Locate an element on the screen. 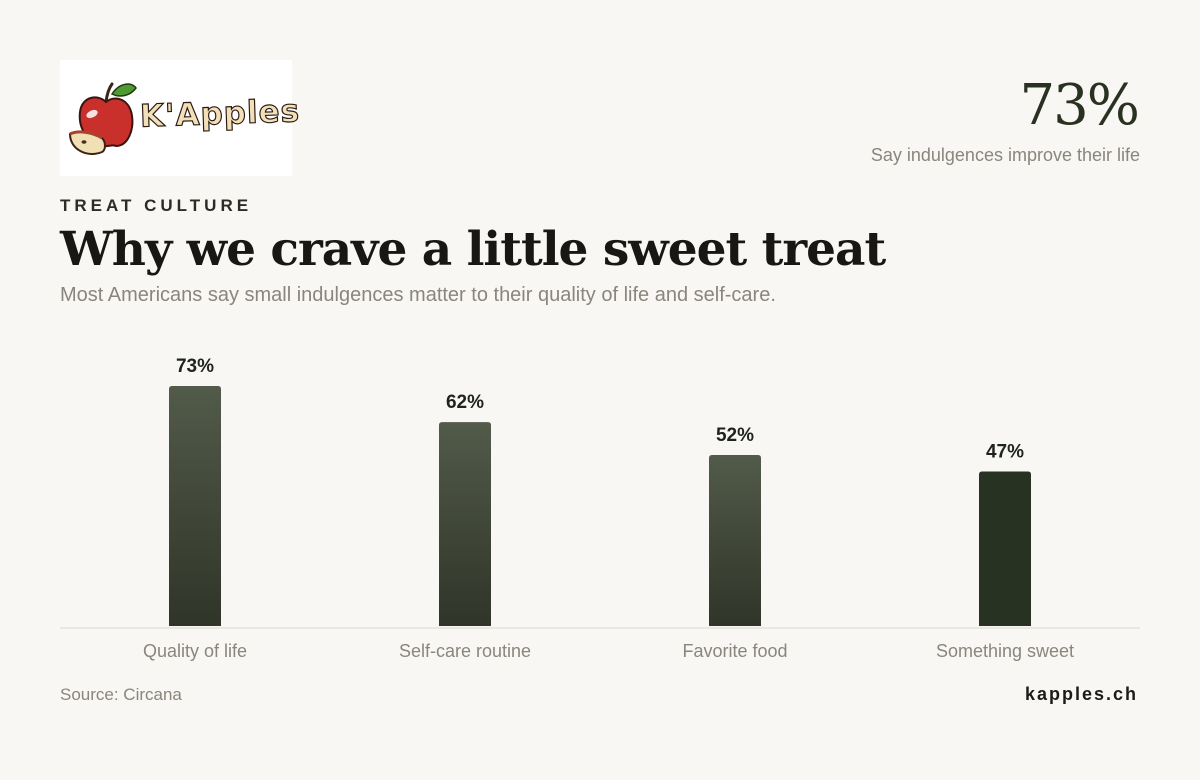 This screenshot has height=780, width=1200. source-note: Source: Circana is located at coordinates (121, 694).